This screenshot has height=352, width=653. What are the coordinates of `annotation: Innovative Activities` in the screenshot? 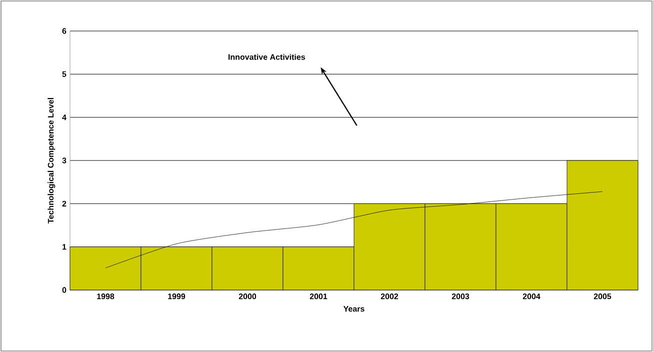 It's located at (267, 57).